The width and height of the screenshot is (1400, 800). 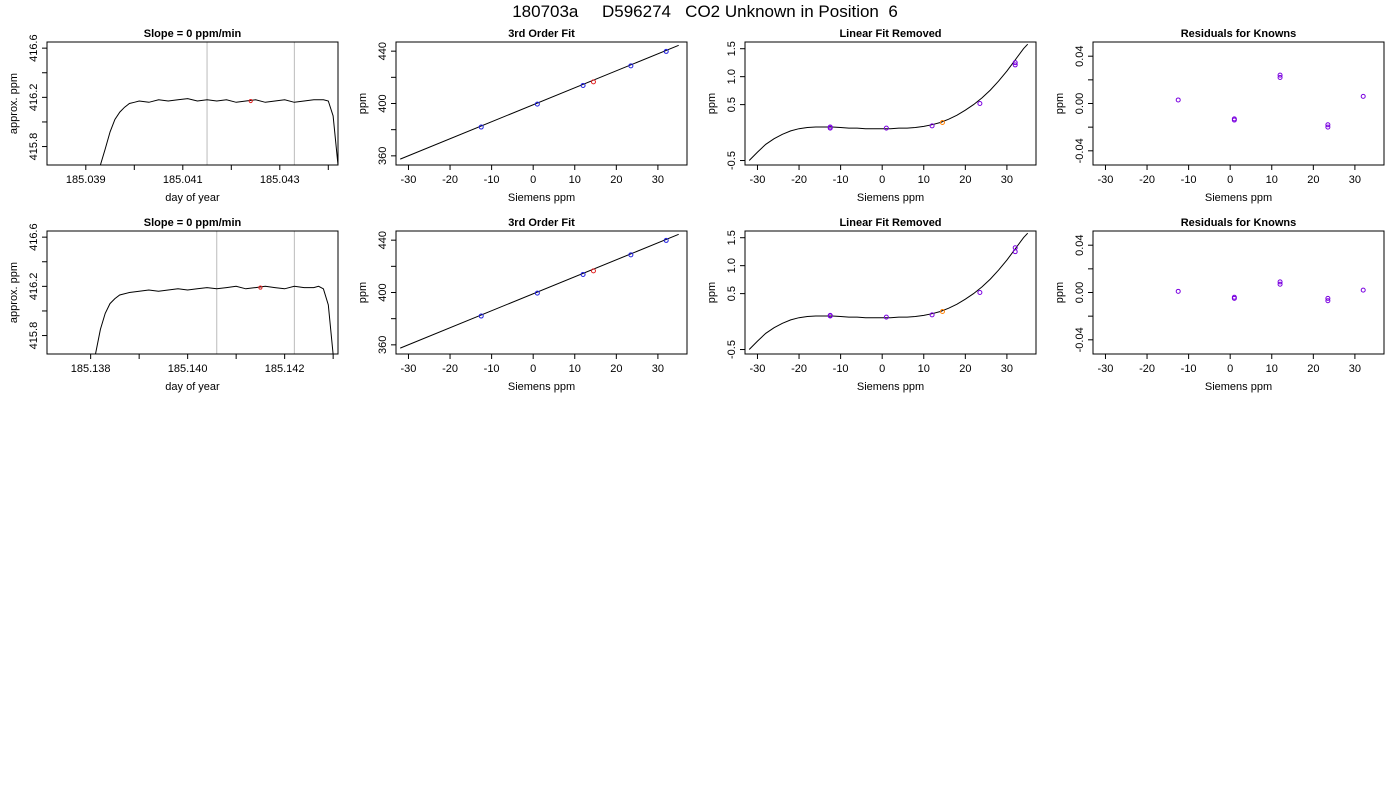 I want to click on plot-title: Linear Fit Removed, so click(x=890, y=34).